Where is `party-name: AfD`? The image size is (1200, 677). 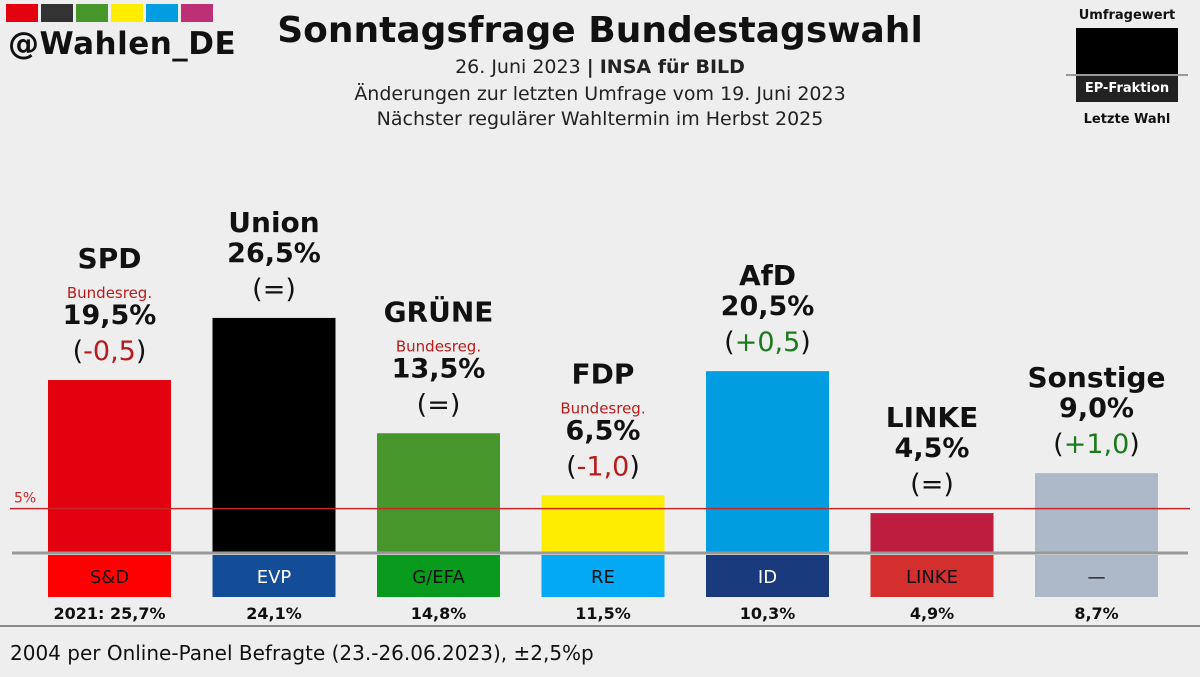
party-name: AfD is located at coordinates (767, 275).